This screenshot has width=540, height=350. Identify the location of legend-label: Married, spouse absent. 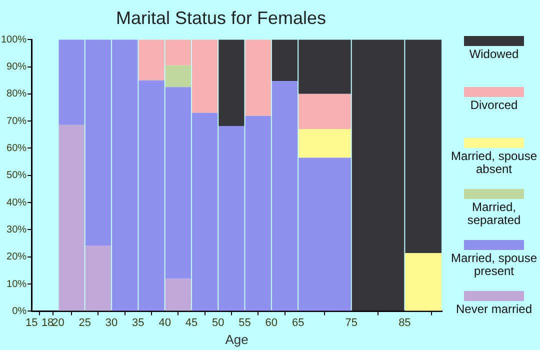
(494, 162).